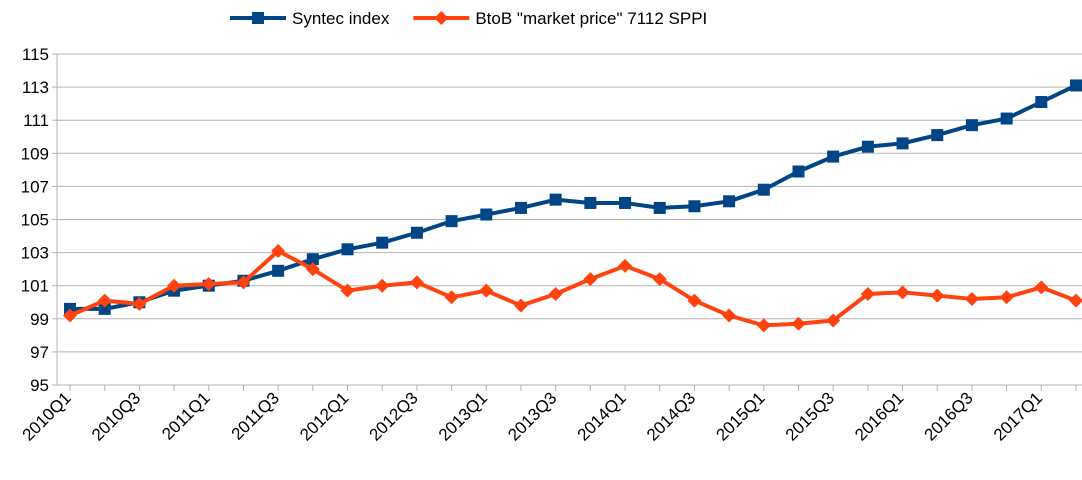 The width and height of the screenshot is (1082, 480). Describe the element at coordinates (39, 385) in the screenshot. I see `y-tick-label: 95` at that location.